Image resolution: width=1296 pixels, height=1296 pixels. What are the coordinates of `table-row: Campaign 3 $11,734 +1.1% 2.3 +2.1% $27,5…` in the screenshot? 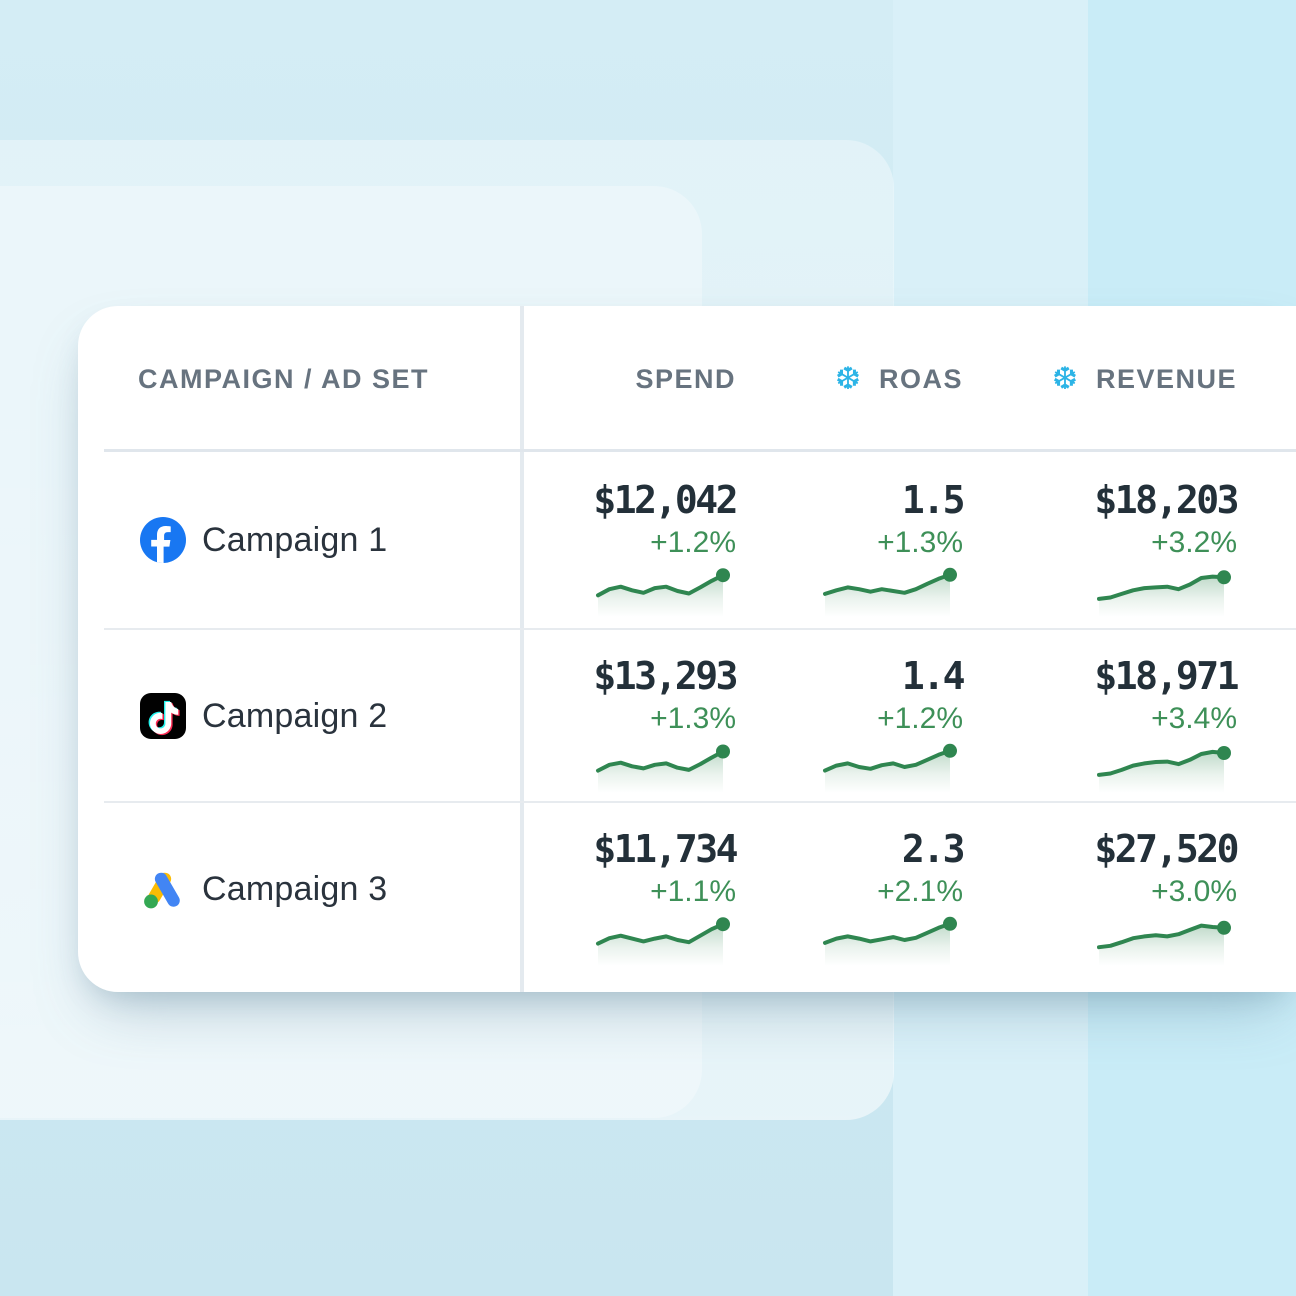 It's located at (687, 896).